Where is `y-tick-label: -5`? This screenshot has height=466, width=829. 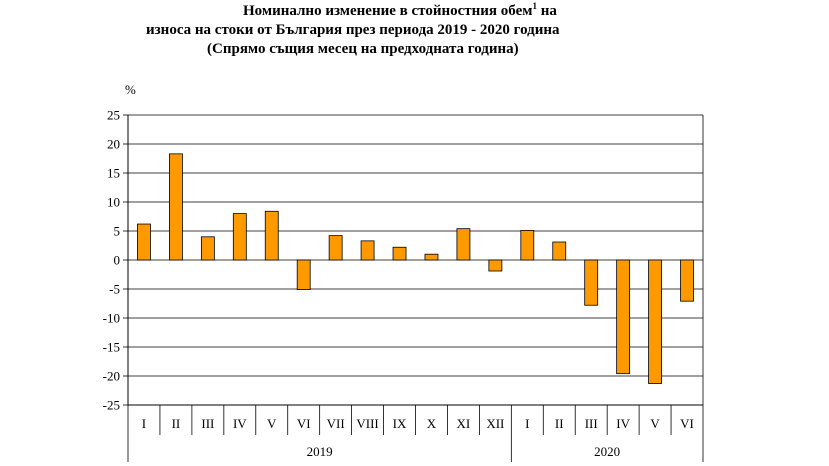
y-tick-label: -5 is located at coordinates (114, 289).